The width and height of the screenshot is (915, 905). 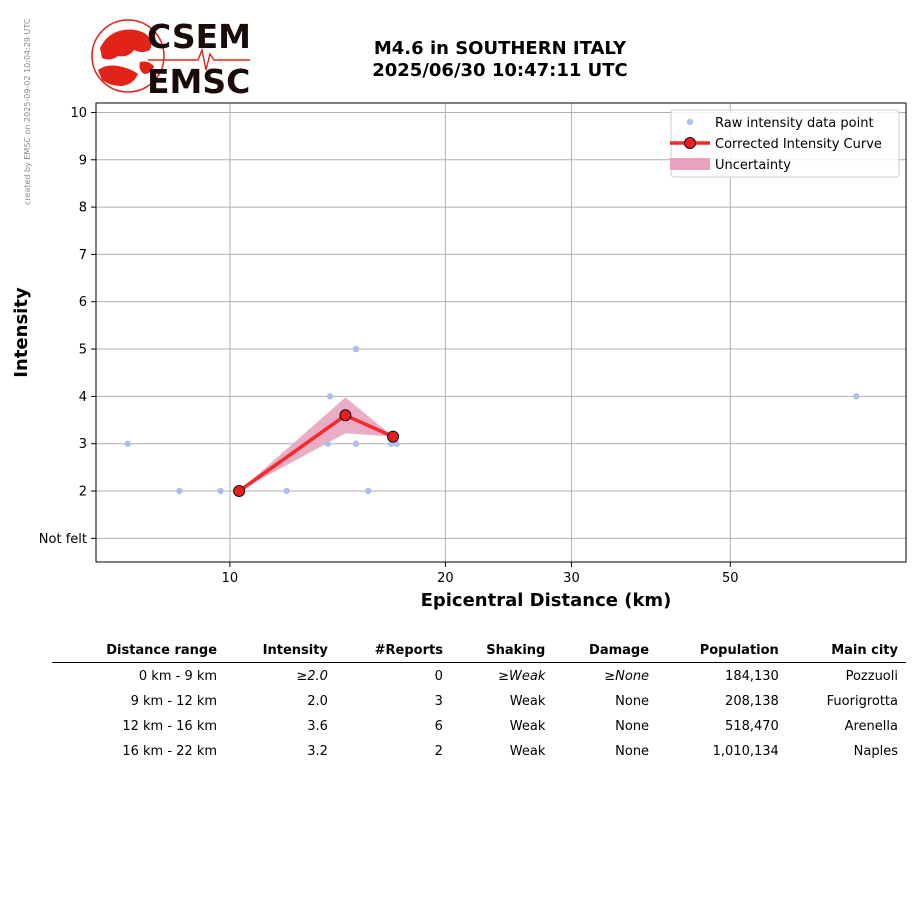 I want to click on x-tick-label: 30, so click(x=571, y=578).